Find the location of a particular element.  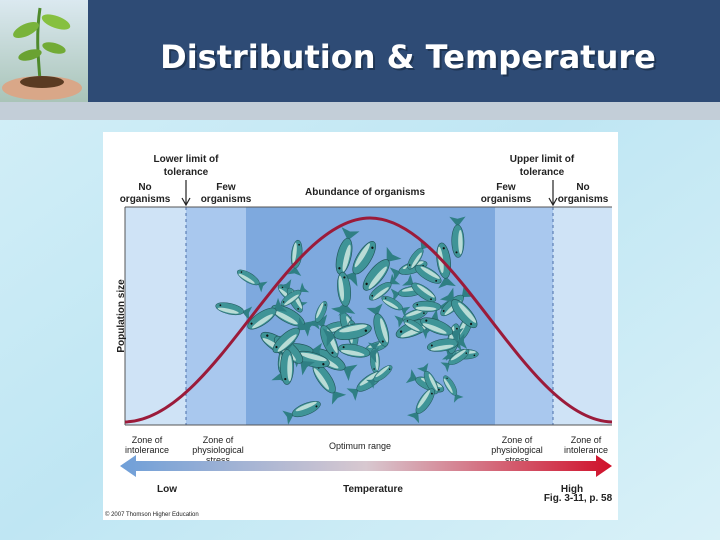

label: No is located at coordinates (144, 187).